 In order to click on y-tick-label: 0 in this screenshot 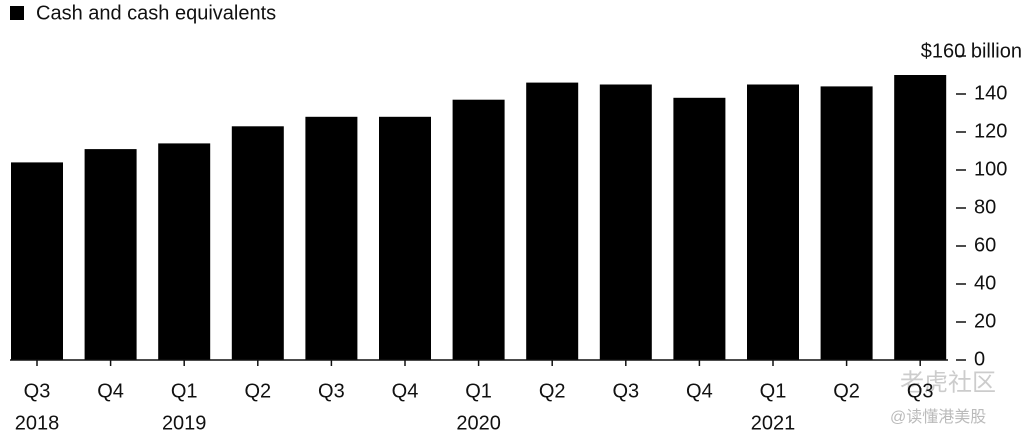, I will do `click(979, 359)`.